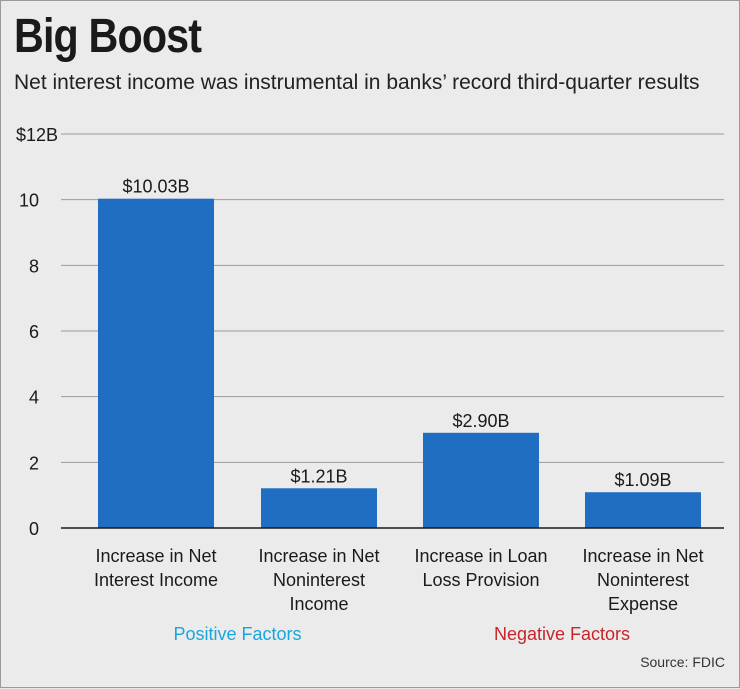 Image resolution: width=740 pixels, height=689 pixels. Describe the element at coordinates (642, 480) in the screenshot. I see `bar-value-label: $1.09B` at that location.